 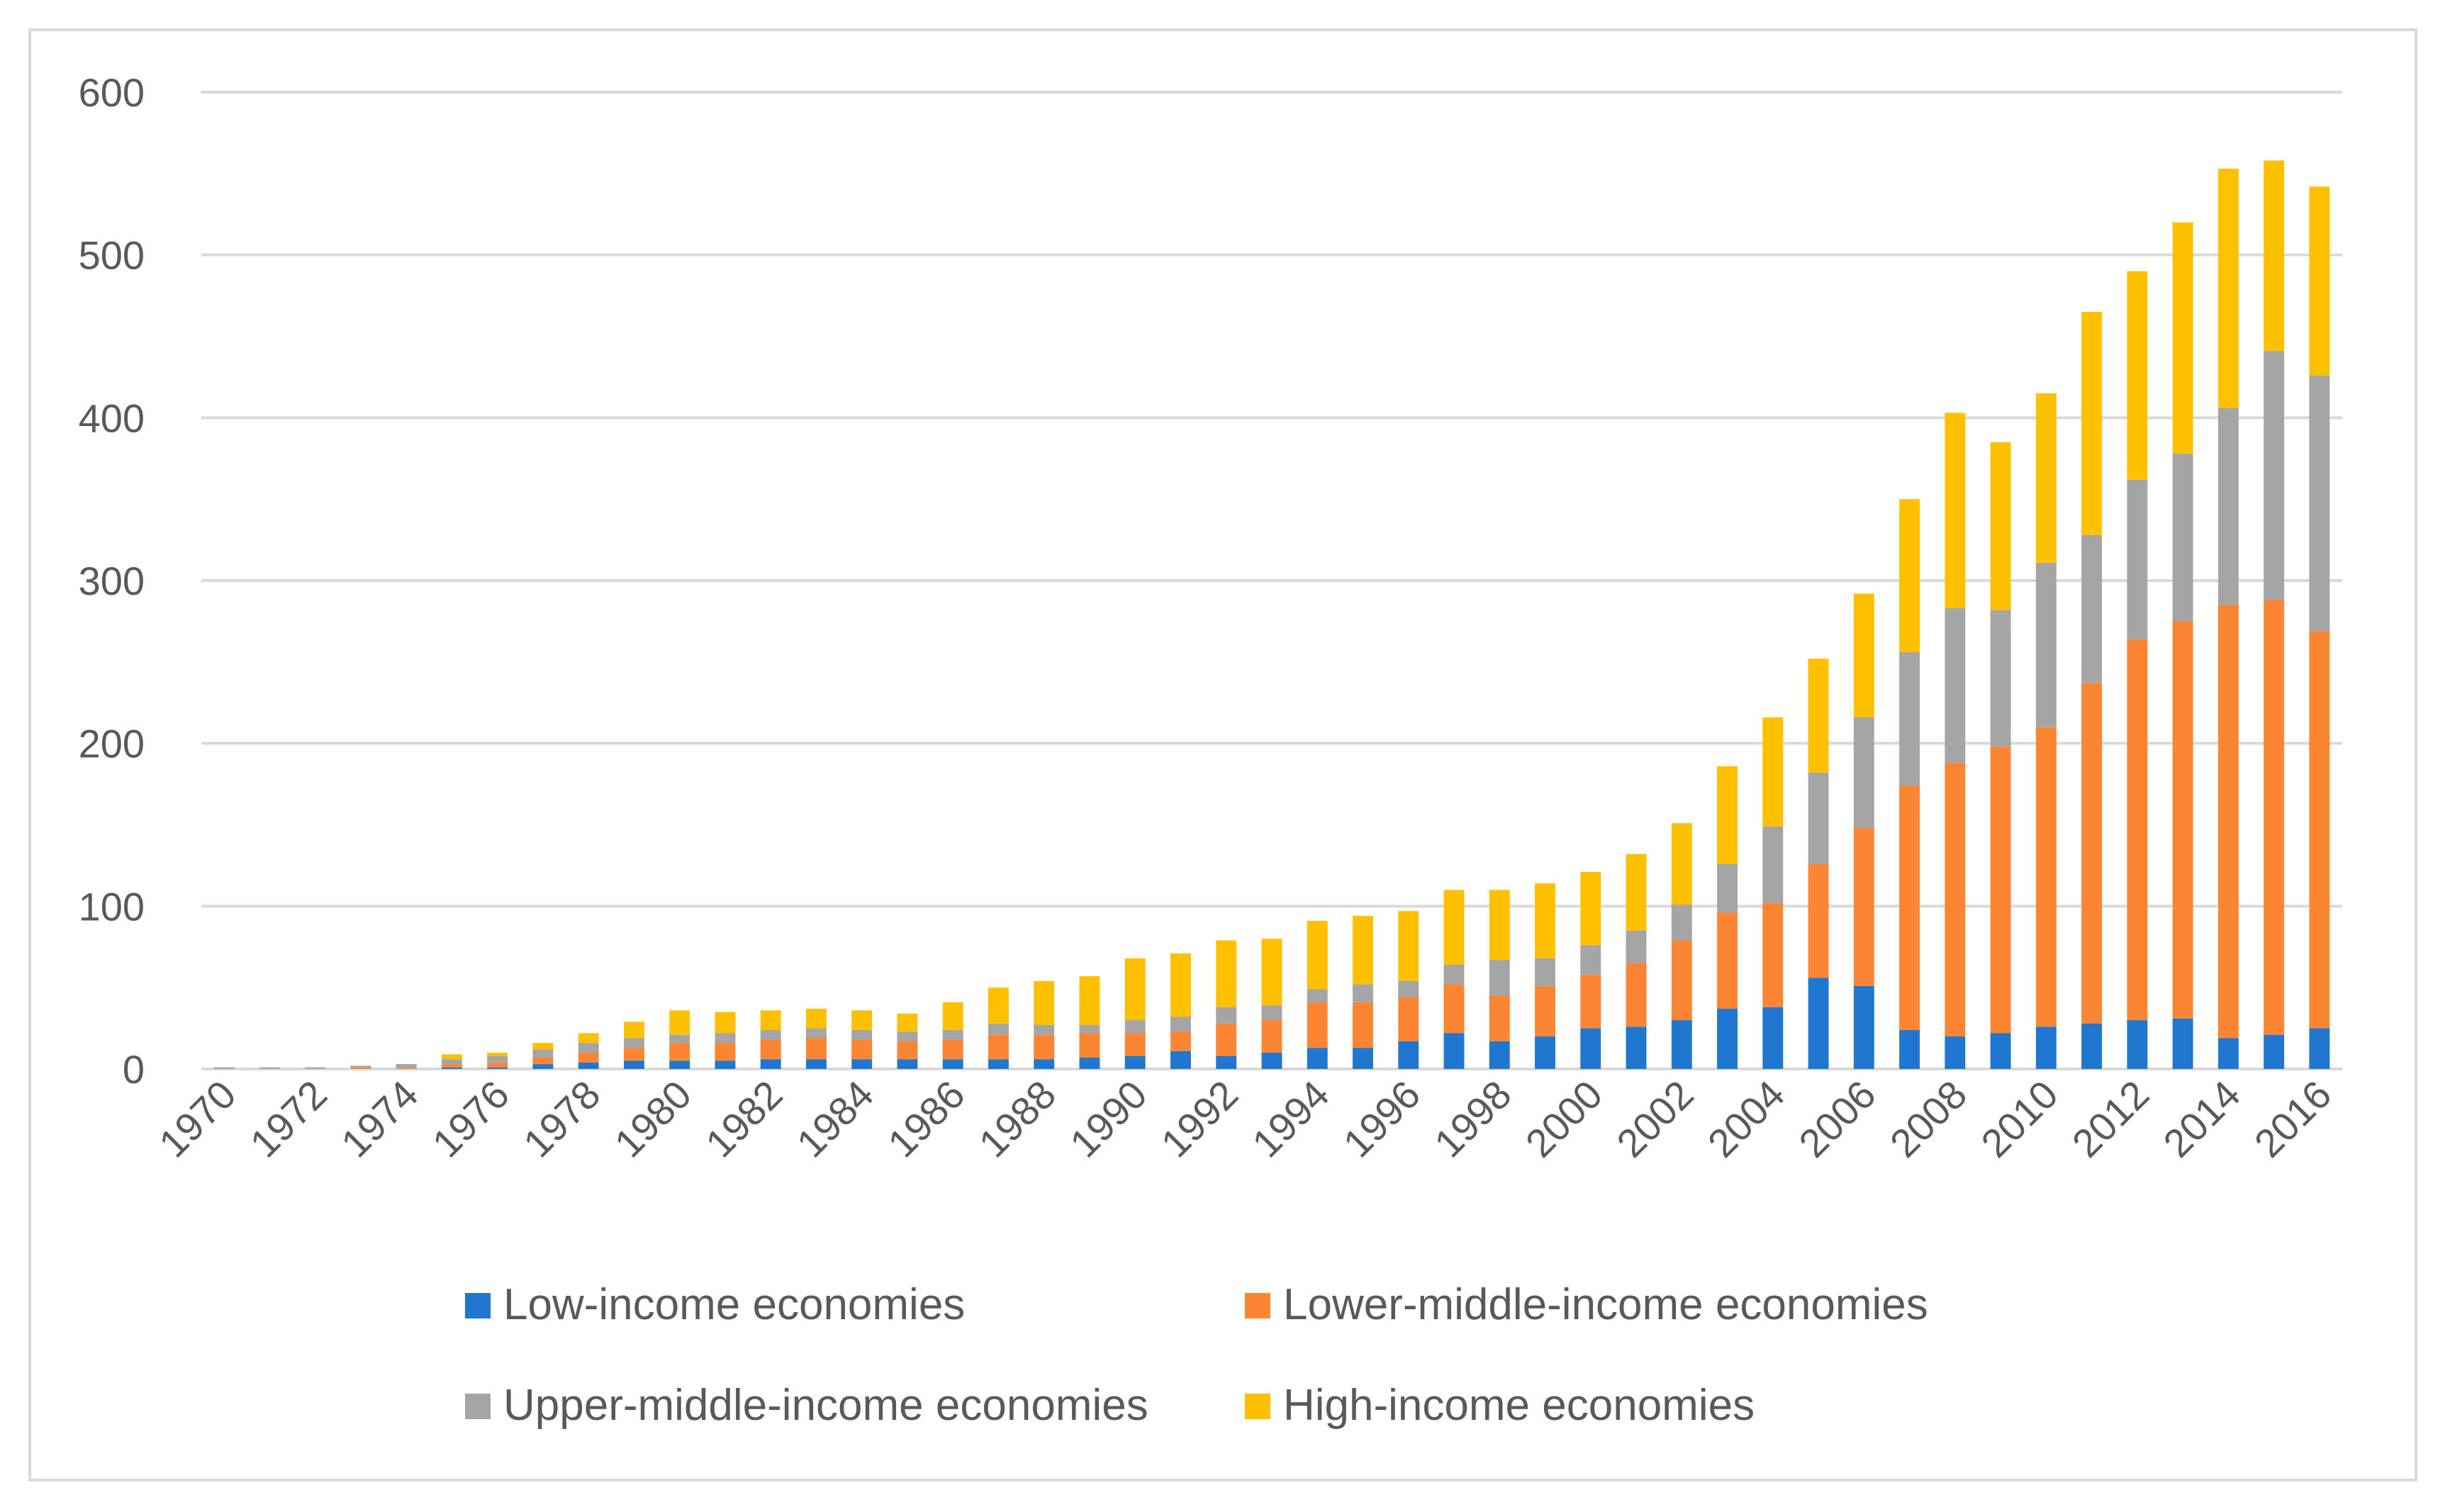 I want to click on bar-segment-s3-2008, so click(x=1956, y=511).